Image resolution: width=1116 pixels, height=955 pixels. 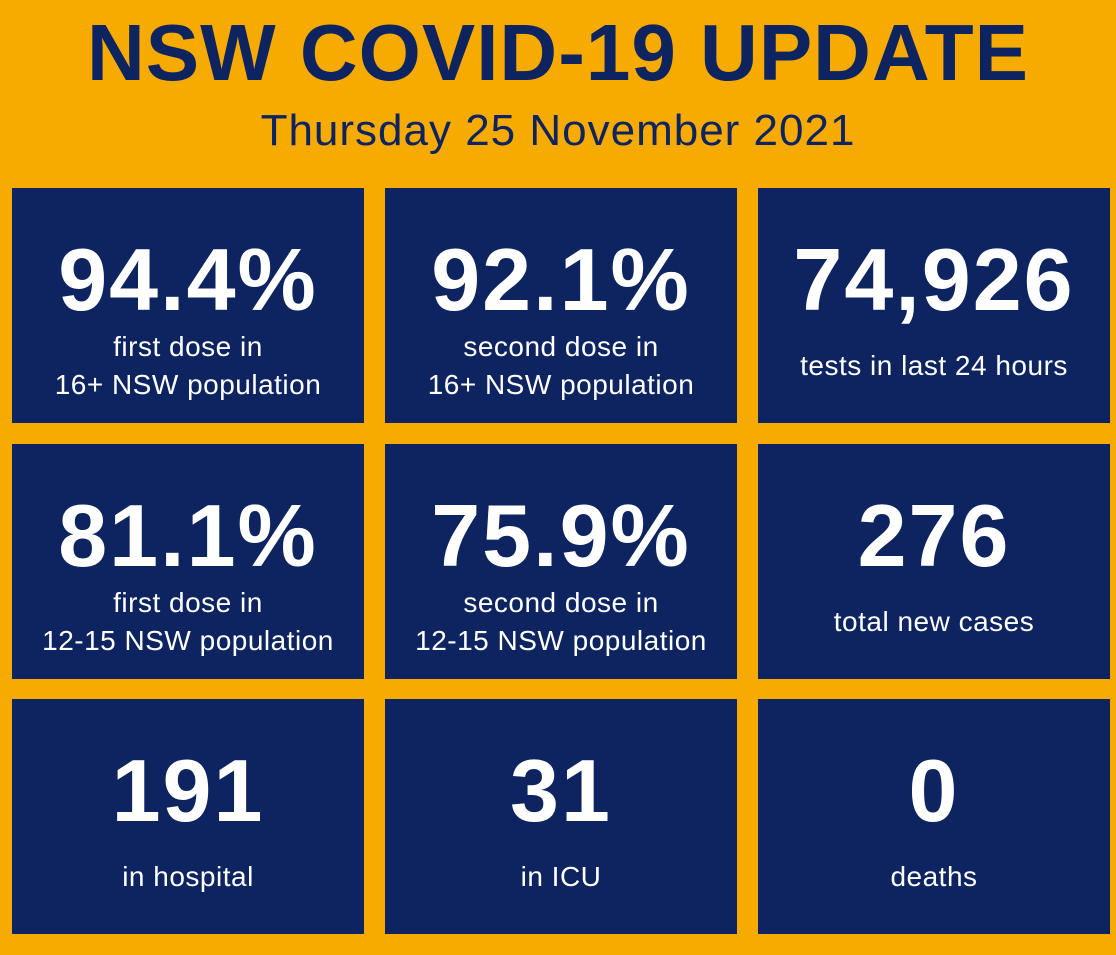 I want to click on stat-tile: 81.1% first dose in 12-15 NSW population, so click(x=188, y=561).